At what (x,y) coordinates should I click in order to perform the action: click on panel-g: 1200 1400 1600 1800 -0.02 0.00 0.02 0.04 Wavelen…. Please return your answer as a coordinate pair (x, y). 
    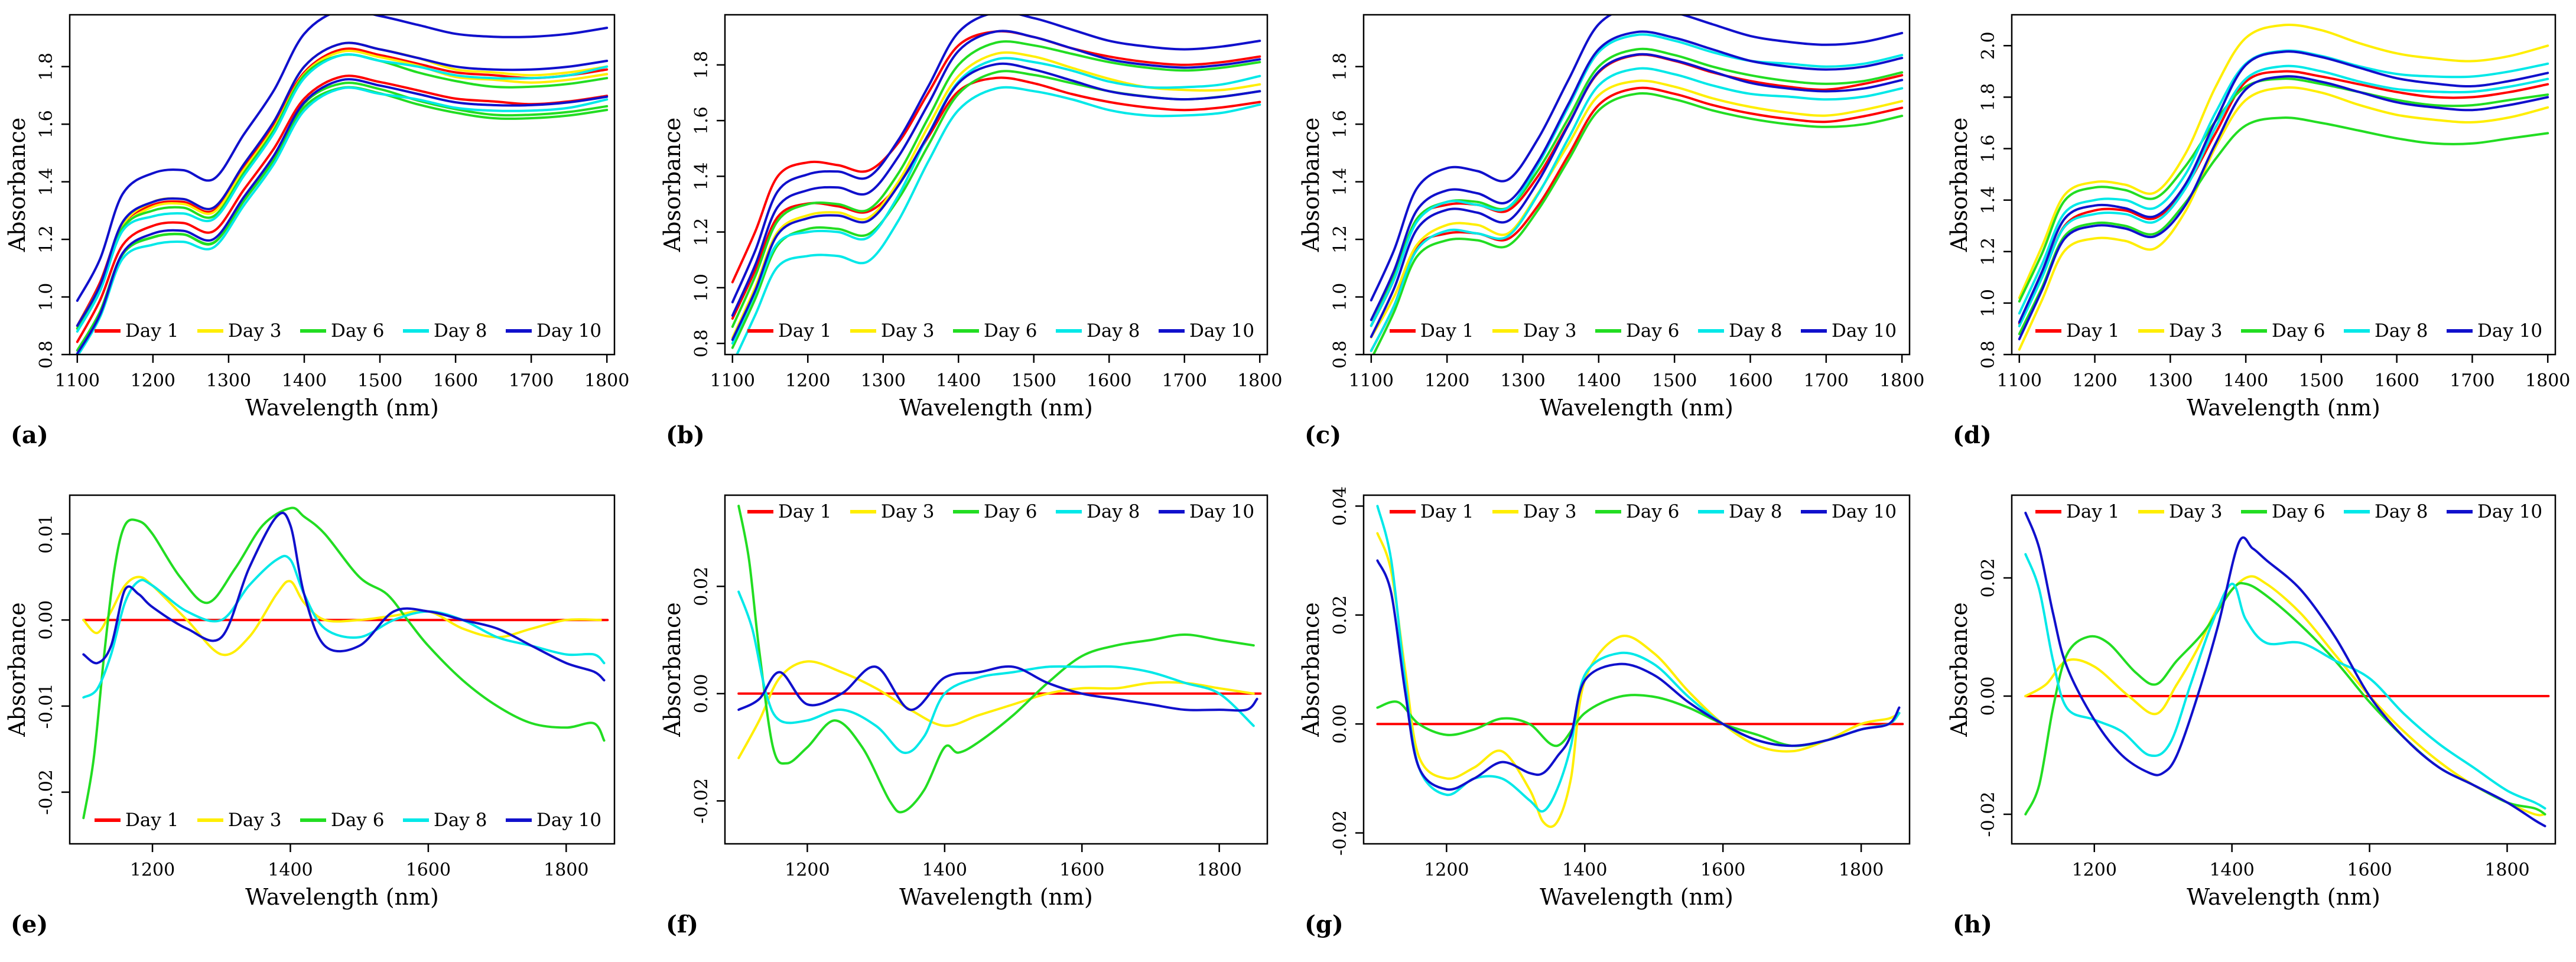
    Looking at the image, I should click on (1605, 712).